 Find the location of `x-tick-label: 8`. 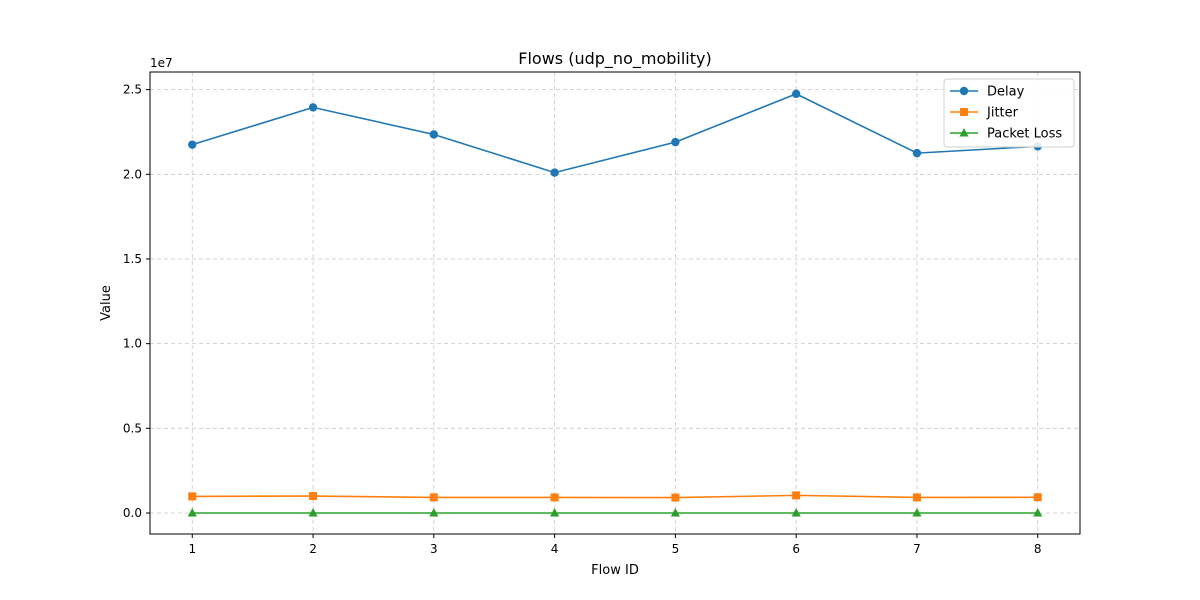

x-tick-label: 8 is located at coordinates (1038, 549).